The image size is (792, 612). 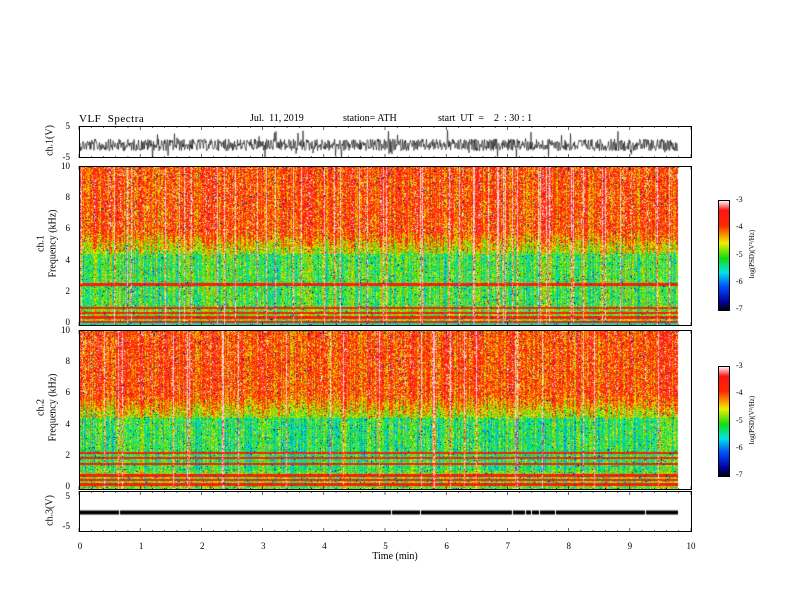 What do you see at coordinates (68, 361) in the screenshot?
I see `ch2-spec-ytick-1: 8` at bounding box center [68, 361].